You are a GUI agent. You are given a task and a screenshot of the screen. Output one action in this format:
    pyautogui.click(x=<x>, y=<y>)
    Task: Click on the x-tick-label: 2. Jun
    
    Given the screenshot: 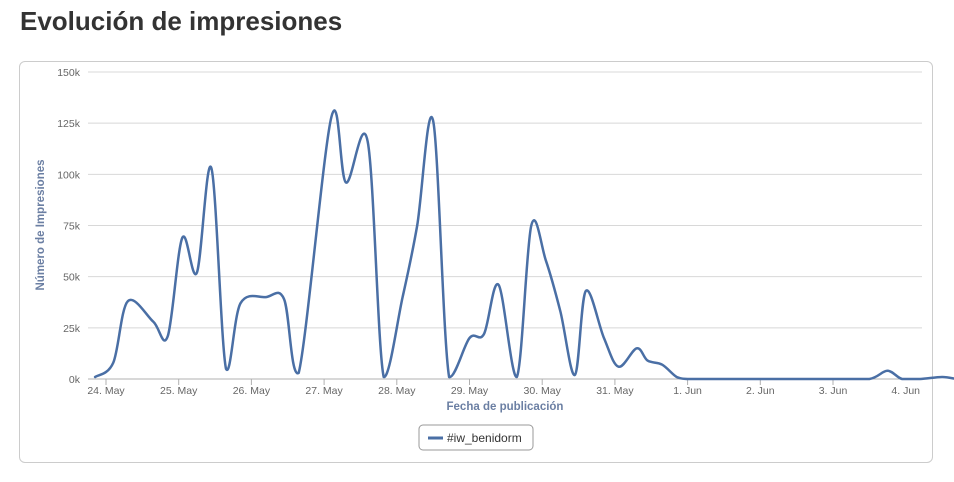 What is the action you would take?
    pyautogui.click(x=760, y=391)
    